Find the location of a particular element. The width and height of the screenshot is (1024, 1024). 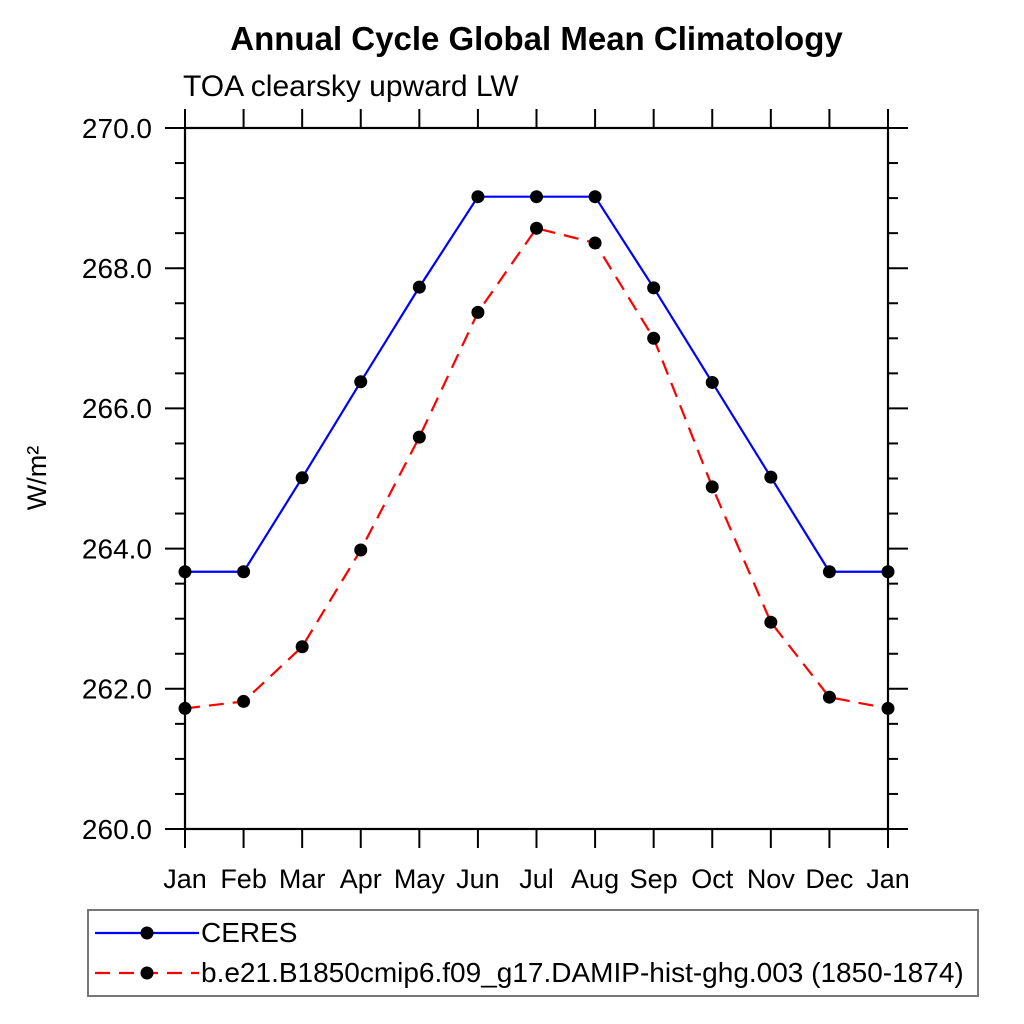

chart-title: Annual Cycle Global Mean Climatology is located at coordinates (536, 38).